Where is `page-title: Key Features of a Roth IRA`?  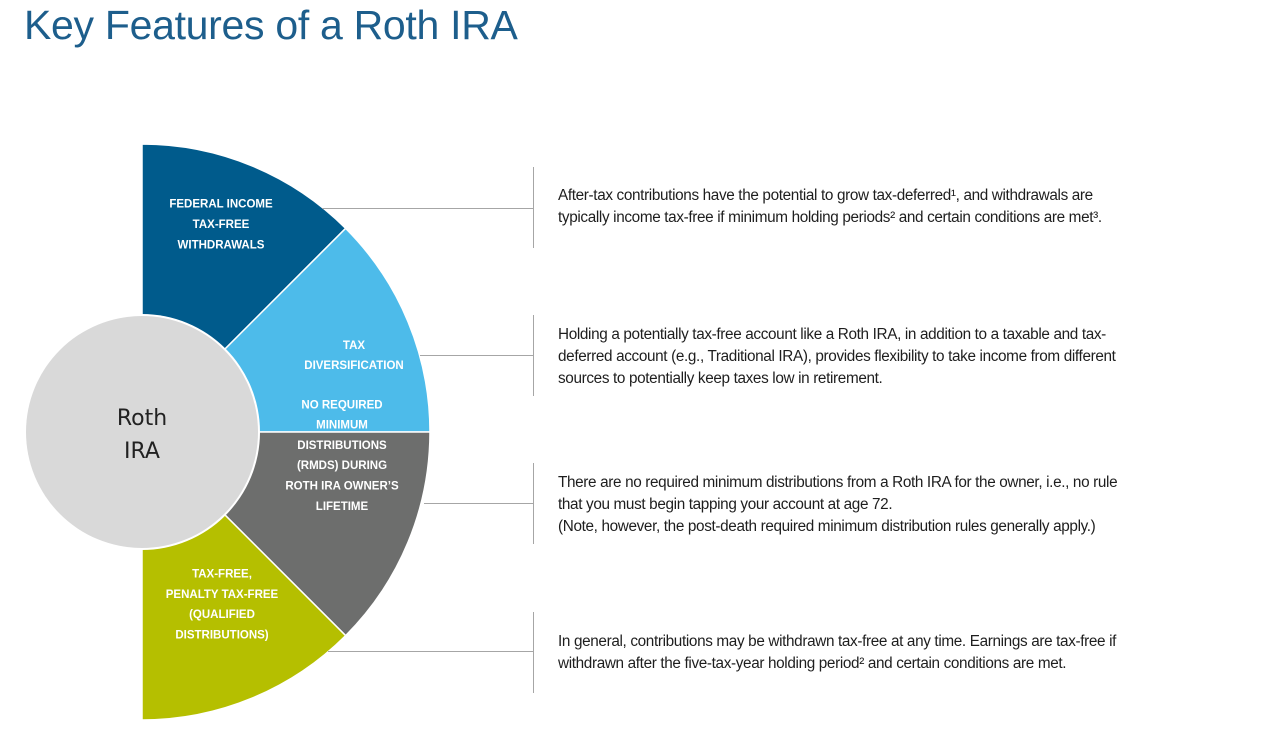 page-title: Key Features of a Roth IRA is located at coordinates (271, 25).